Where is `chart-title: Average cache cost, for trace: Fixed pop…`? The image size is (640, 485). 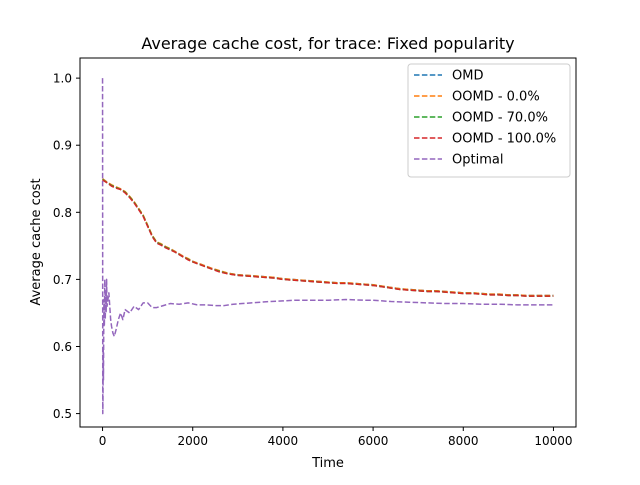 chart-title: Average cache cost, for trace: Fixed pop… is located at coordinates (327, 43).